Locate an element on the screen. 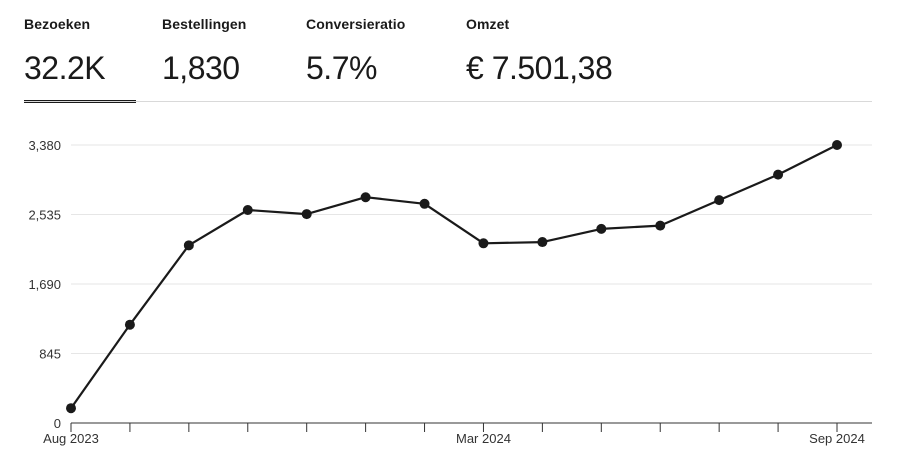 This screenshot has height=469, width=900. tab-conversieratio: Conversieratio 5.7% is located at coordinates (376, 52).